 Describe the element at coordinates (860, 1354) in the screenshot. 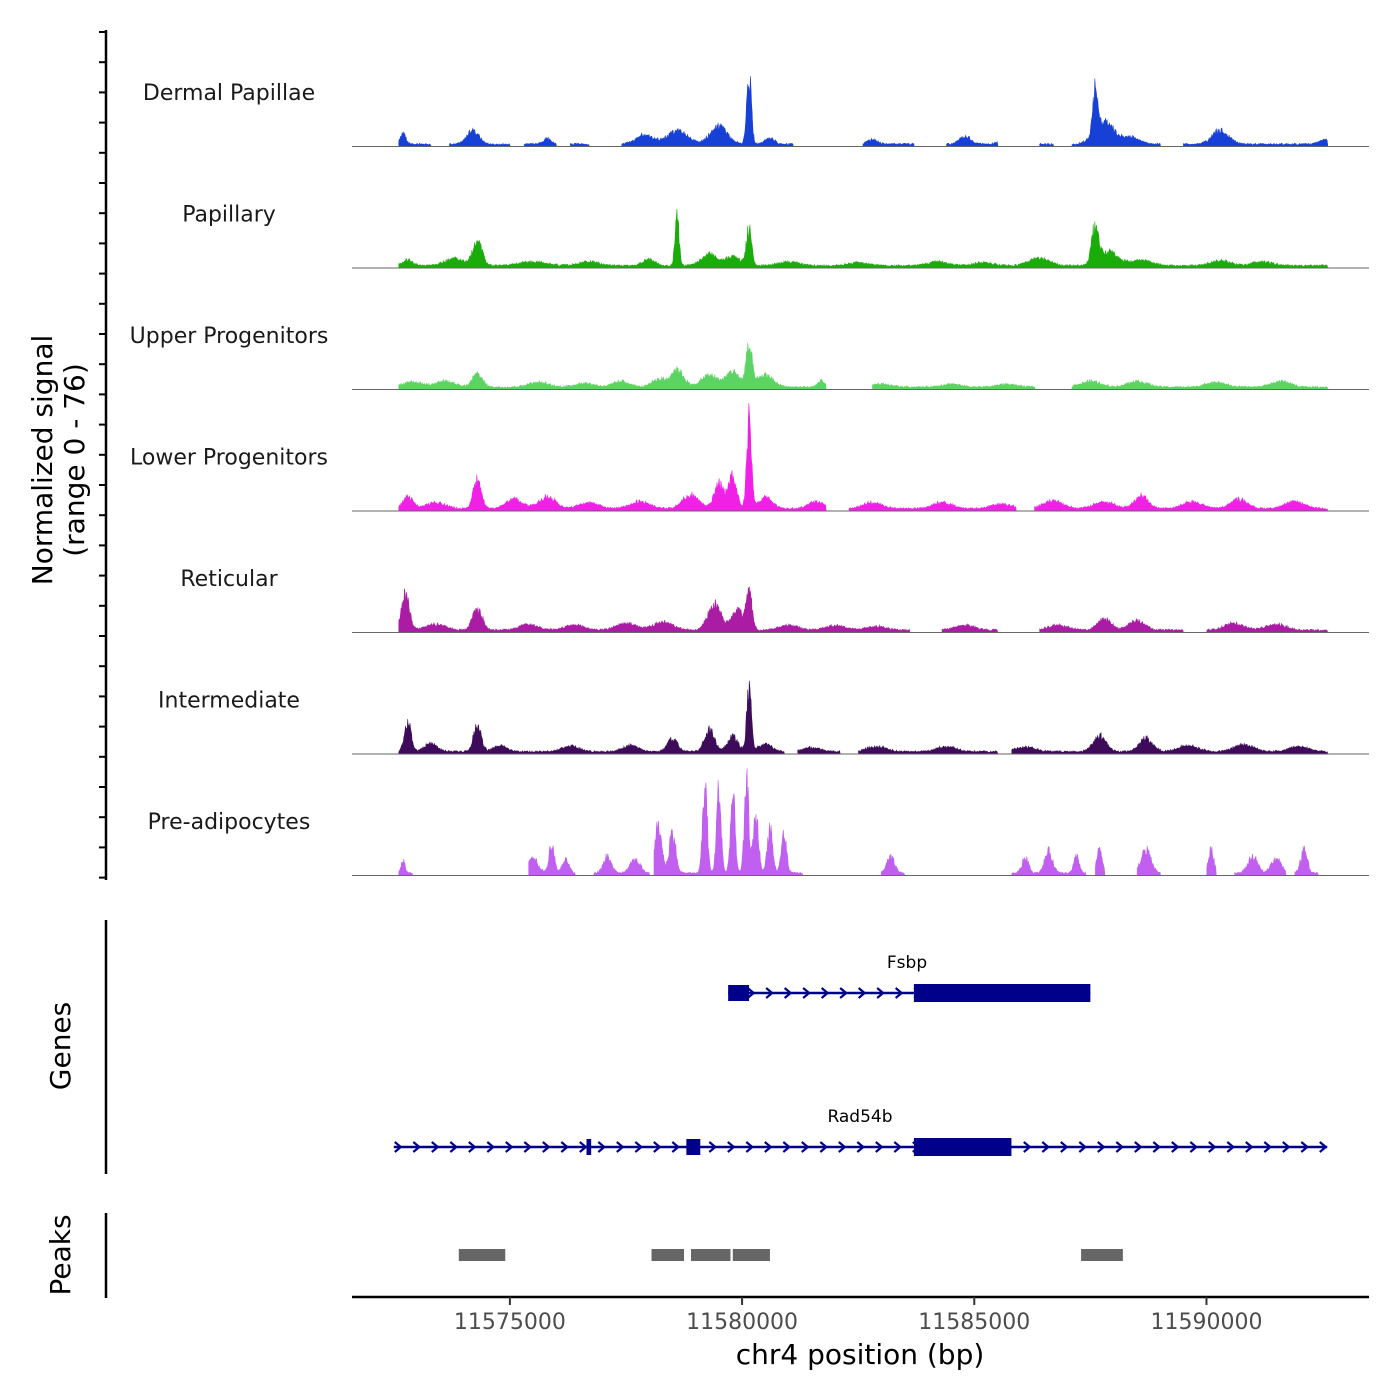

I see `x-axis-title: chr4 position (bp)` at that location.